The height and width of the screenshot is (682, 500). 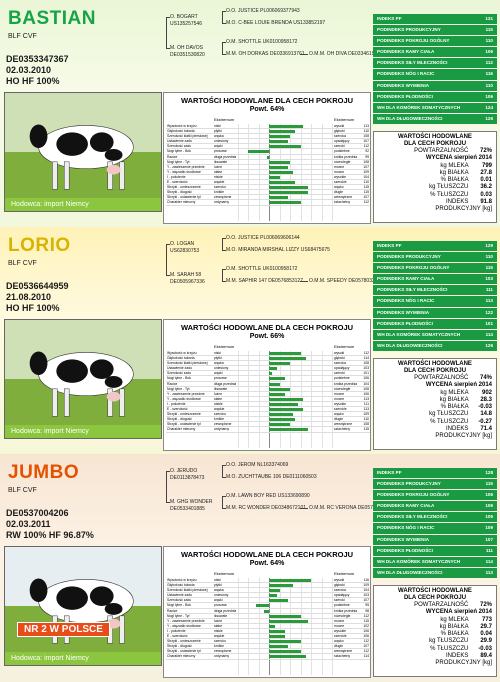 I want to click on index-label: PODINDEKS PŁODNOŚCI, so click(x=405, y=550).